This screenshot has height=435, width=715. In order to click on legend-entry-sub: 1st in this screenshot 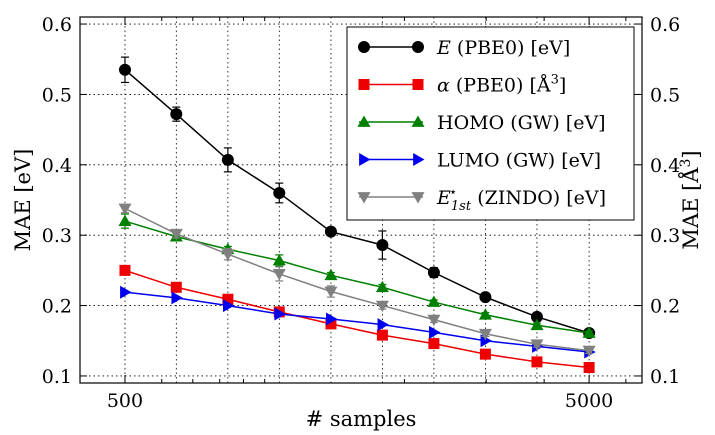, I will do `click(461, 206)`.